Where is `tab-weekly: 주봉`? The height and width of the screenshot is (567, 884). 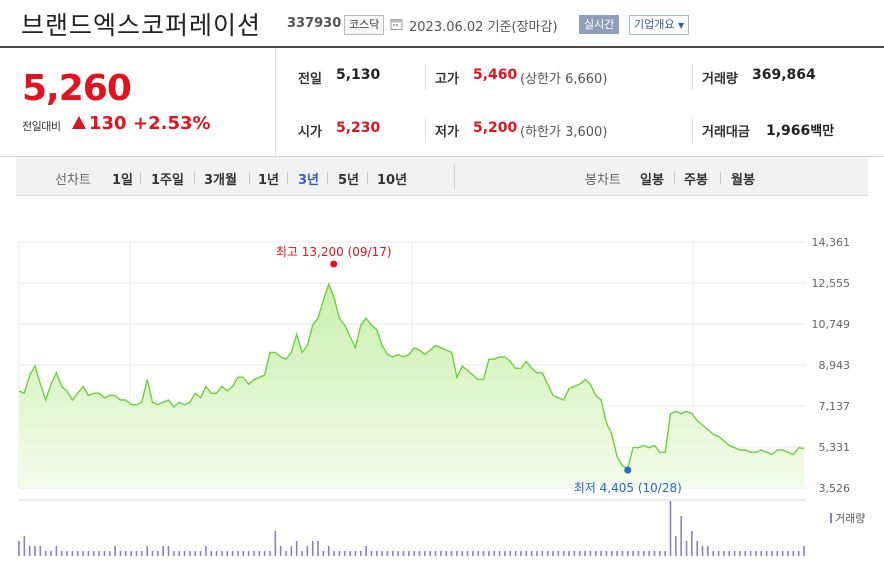 tab-weekly: 주봉 is located at coordinates (696, 180).